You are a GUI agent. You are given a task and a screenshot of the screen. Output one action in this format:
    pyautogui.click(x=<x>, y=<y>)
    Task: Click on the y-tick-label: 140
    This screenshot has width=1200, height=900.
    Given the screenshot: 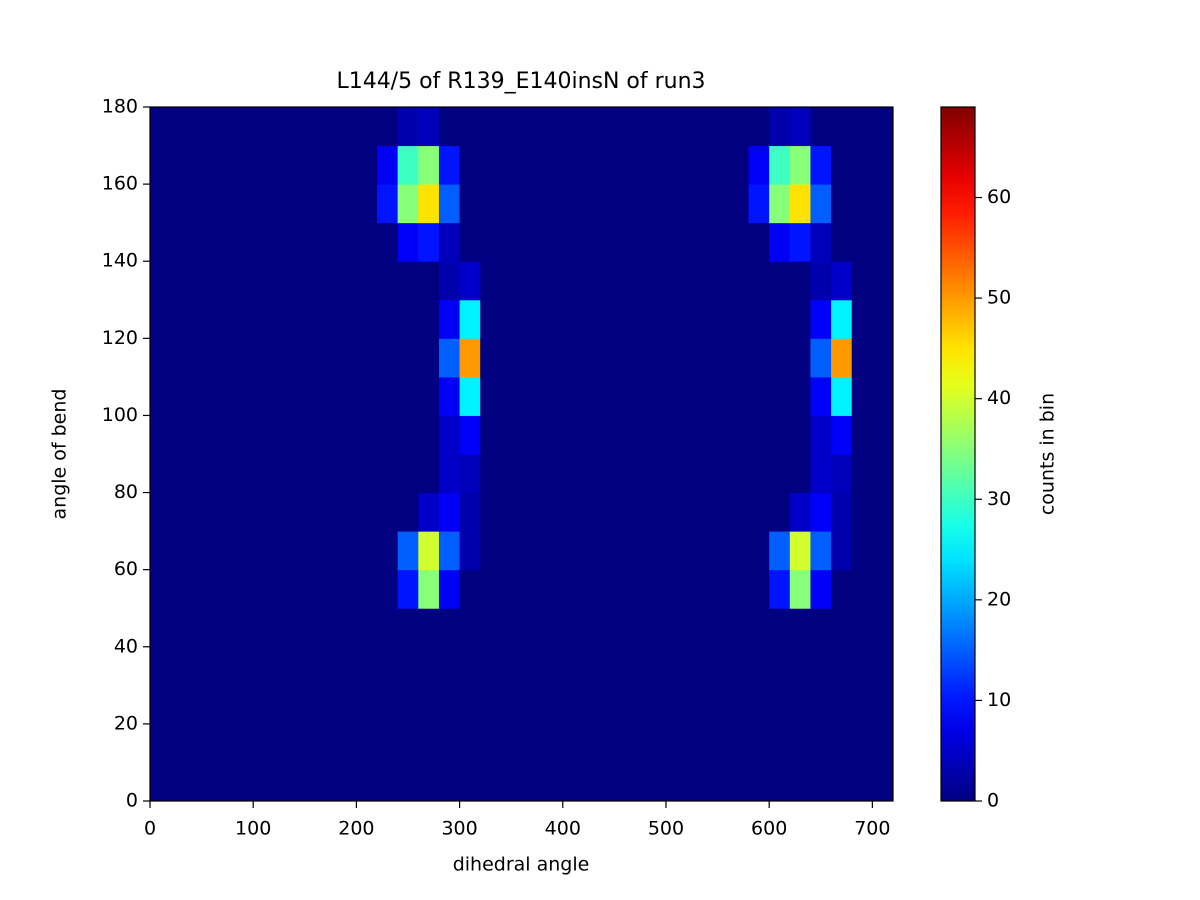 What is the action you would take?
    pyautogui.click(x=120, y=261)
    